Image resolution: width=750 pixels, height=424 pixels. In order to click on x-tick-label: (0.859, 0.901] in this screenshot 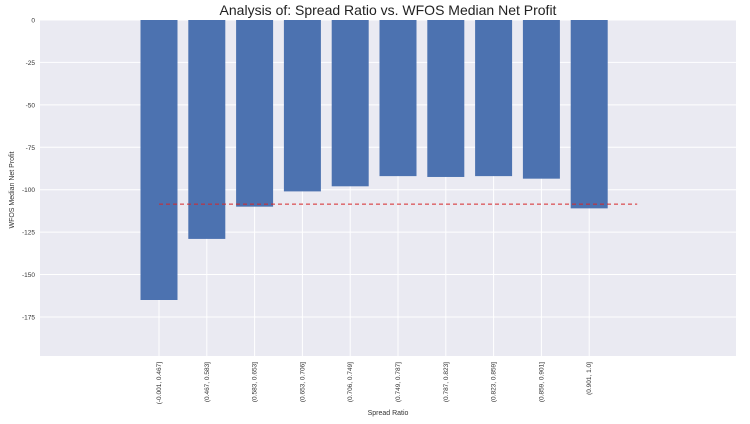, I will do `click(541, 382)`.